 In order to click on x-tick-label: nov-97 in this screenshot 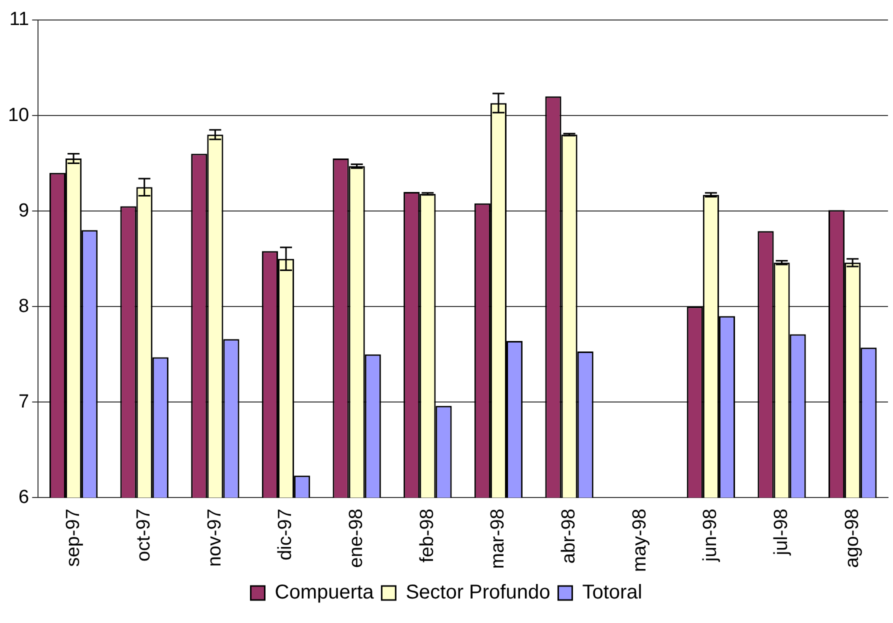, I will do `click(215, 537)`.